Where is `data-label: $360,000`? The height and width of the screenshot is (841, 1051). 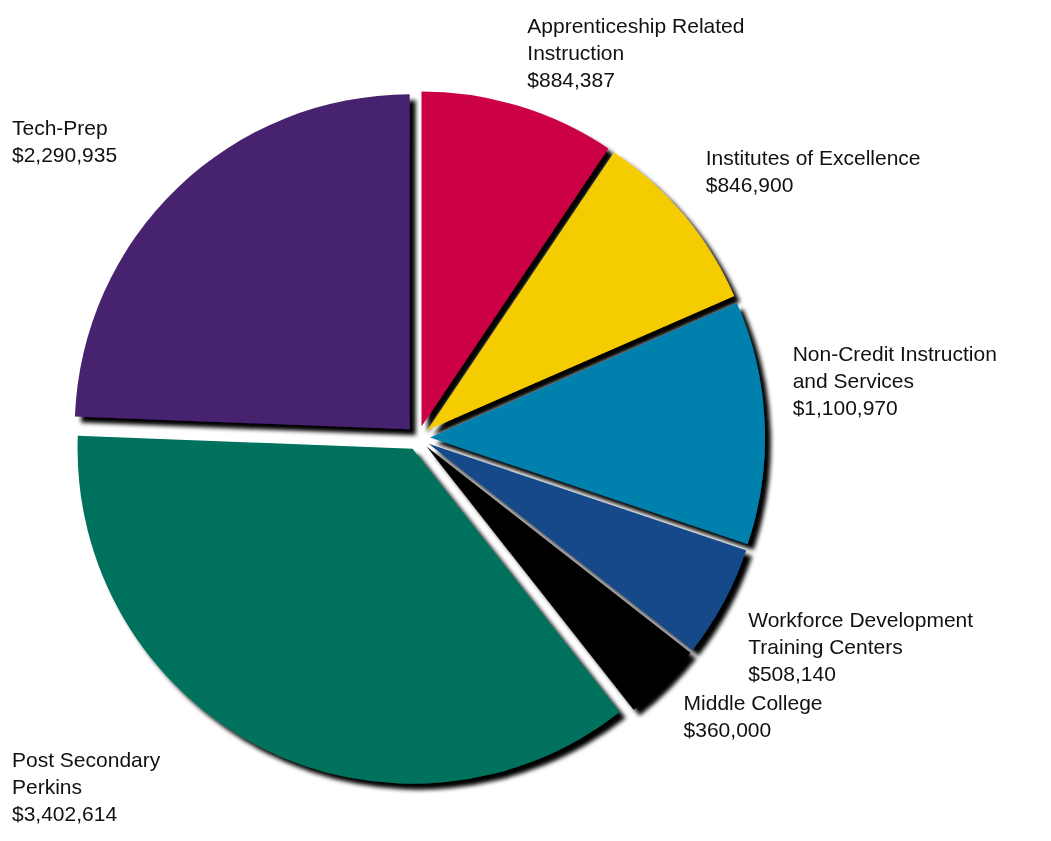 data-label: $360,000 is located at coordinates (727, 729).